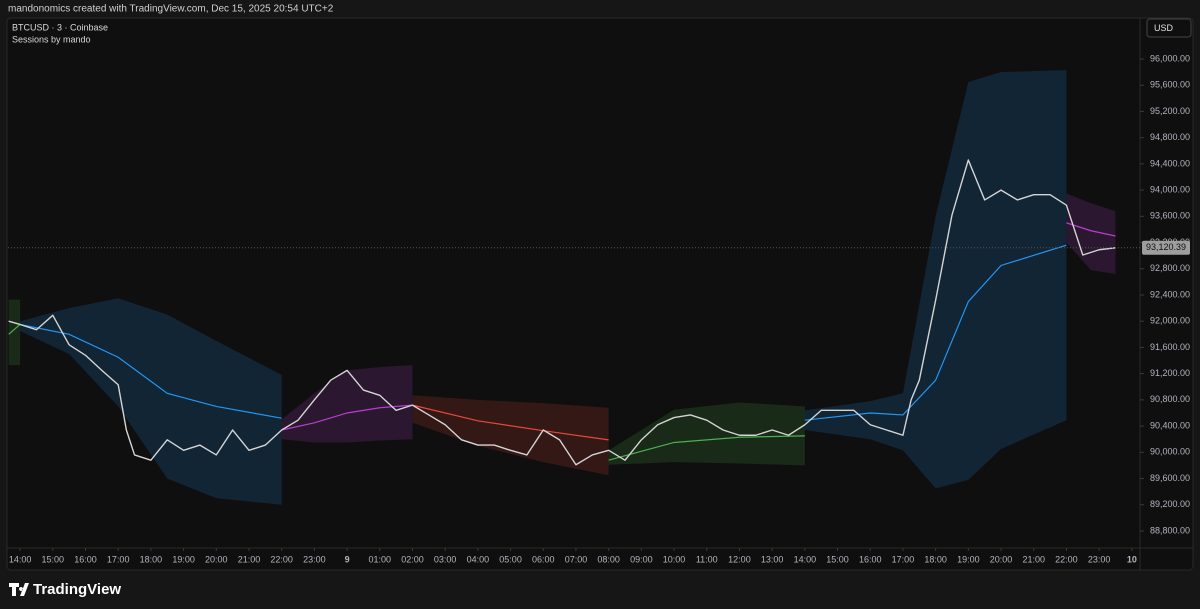 The height and width of the screenshot is (609, 1200). Describe the element at coordinates (347, 559) in the screenshot. I see `x-tick-label: 9` at that location.